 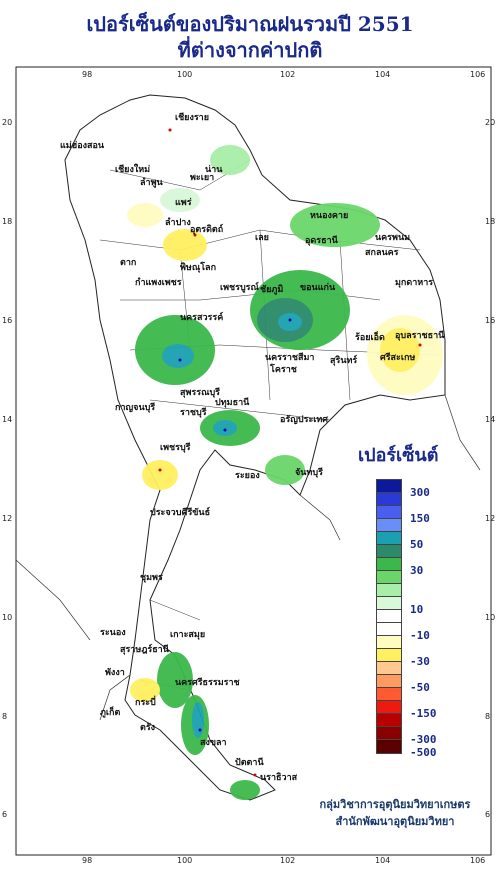 I want to click on legend-label: -10, so click(x=420, y=635).